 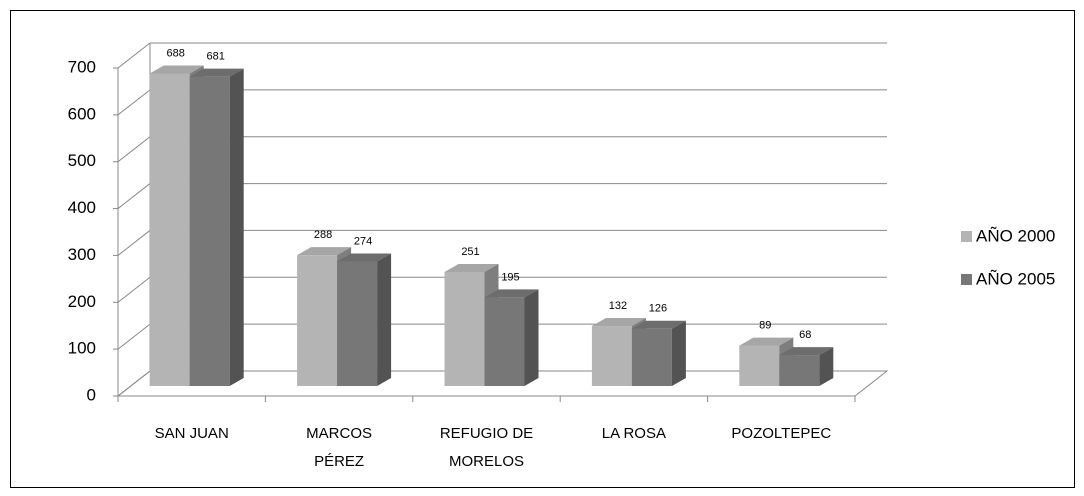 I want to click on x-tick-label: SAN JUAN, so click(x=191, y=433).